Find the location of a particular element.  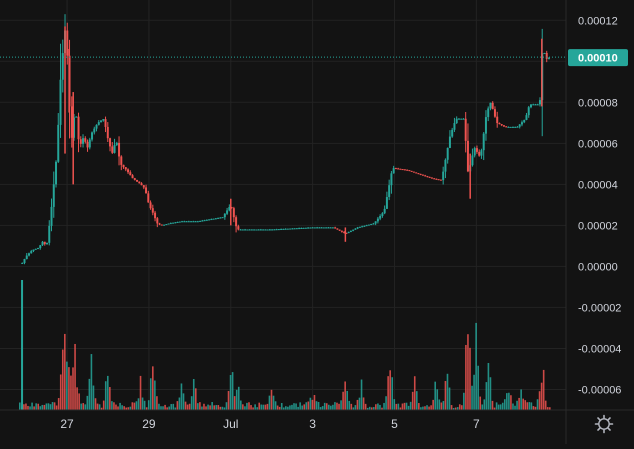

y-tick-label: 0.00006 is located at coordinates (598, 144).